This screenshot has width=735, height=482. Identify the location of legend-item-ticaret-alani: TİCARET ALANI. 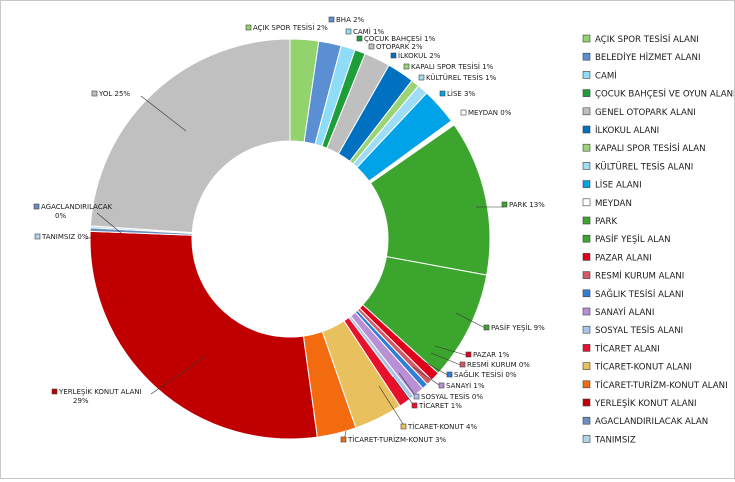
(621, 348).